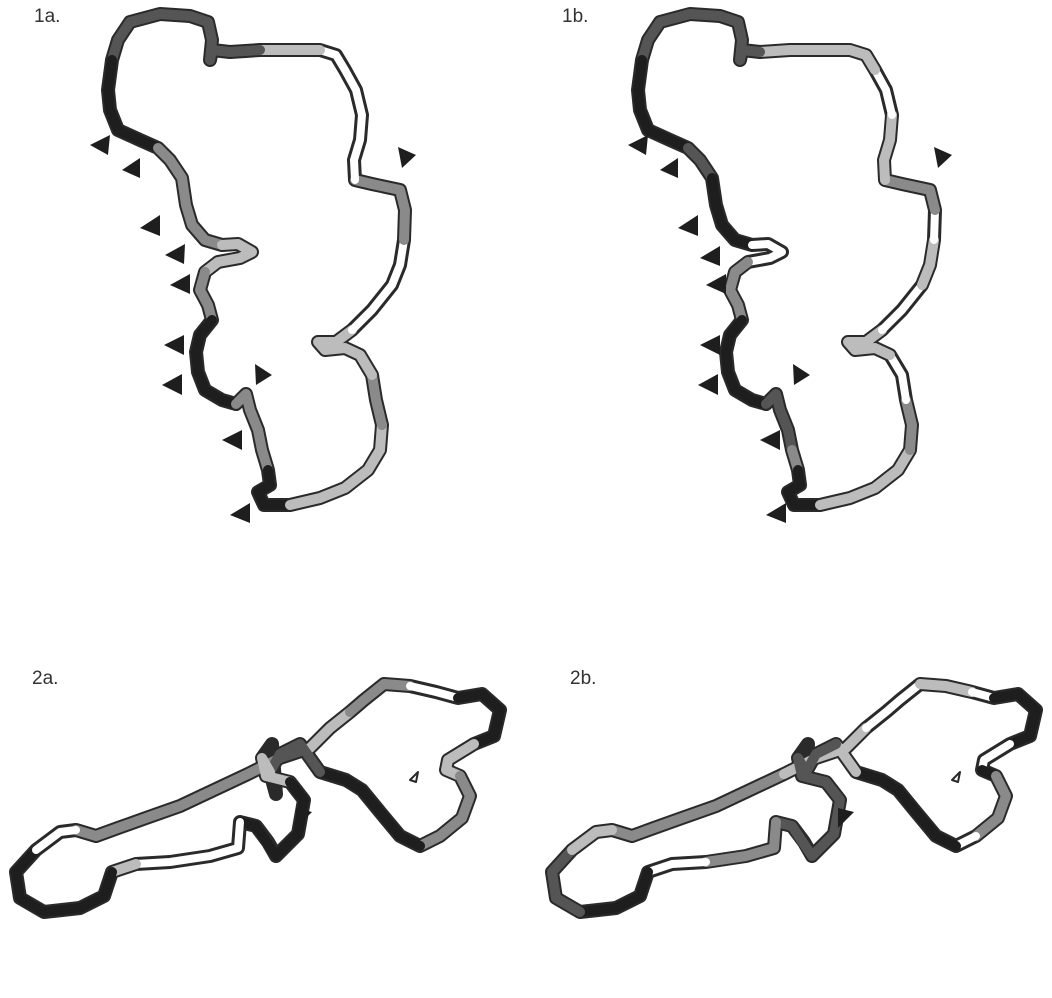 This screenshot has width=1052, height=998. Describe the element at coordinates (583, 678) in the screenshot. I see `panel-label-2b: 2b.` at that location.